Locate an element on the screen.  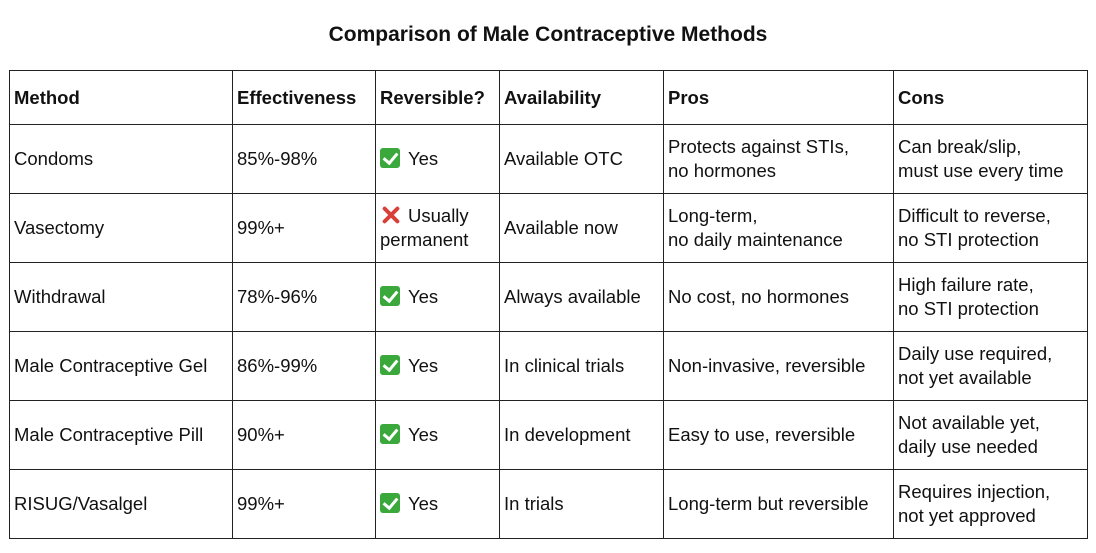
reversible-line: permanent is located at coordinates (437, 240).